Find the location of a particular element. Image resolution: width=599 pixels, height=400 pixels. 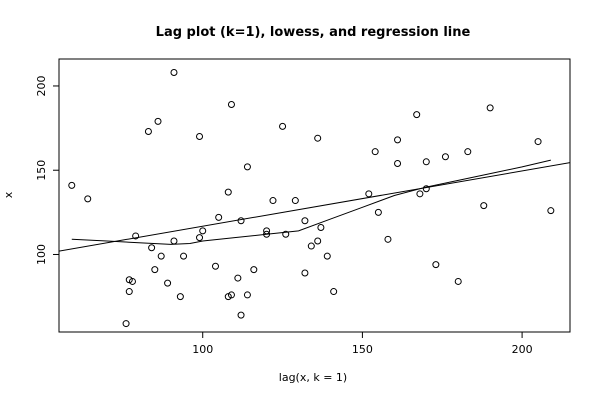

x-axis-label: lag(x, k = 1) is located at coordinates (313, 377).